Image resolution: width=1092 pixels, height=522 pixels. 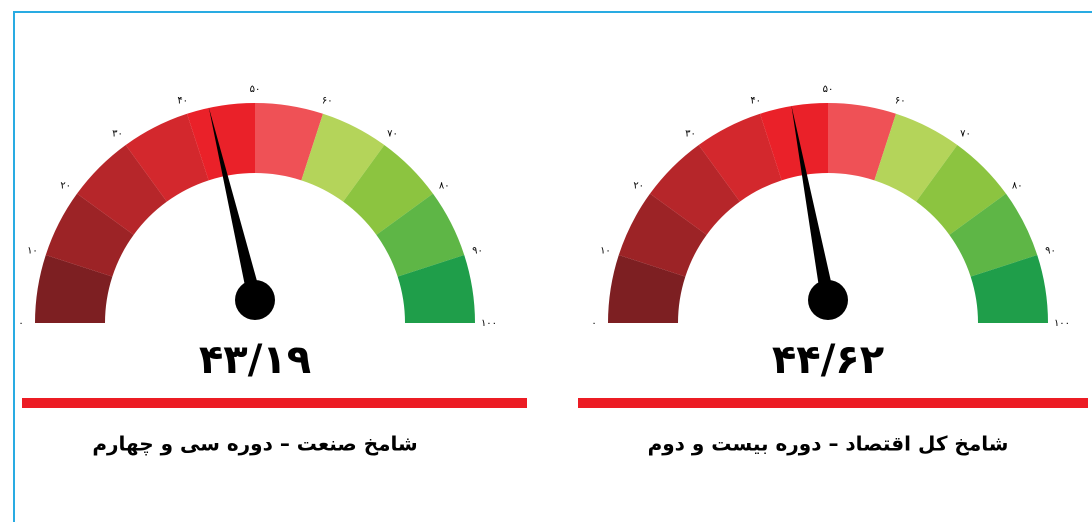 What do you see at coordinates (828, 444) in the screenshot?
I see `gauge-title: شامخ کل اقتصاد – دوره بیست و دوم` at bounding box center [828, 444].